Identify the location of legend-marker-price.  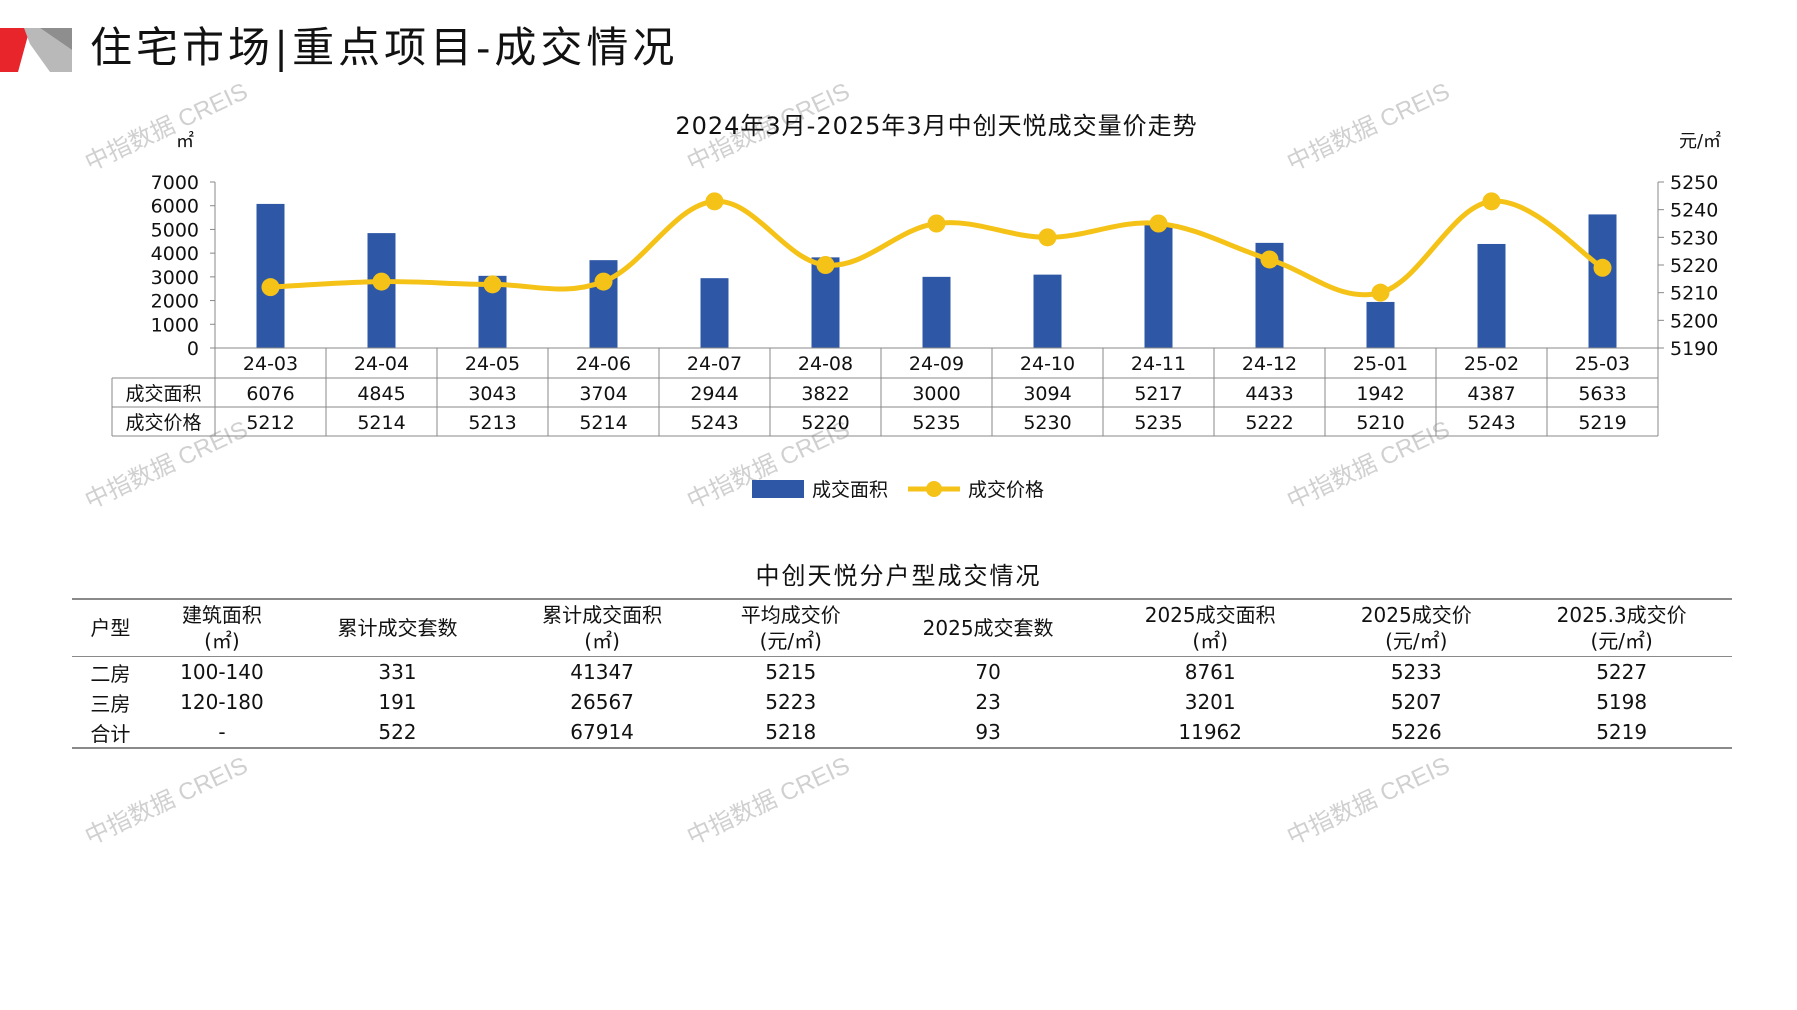
(934, 489).